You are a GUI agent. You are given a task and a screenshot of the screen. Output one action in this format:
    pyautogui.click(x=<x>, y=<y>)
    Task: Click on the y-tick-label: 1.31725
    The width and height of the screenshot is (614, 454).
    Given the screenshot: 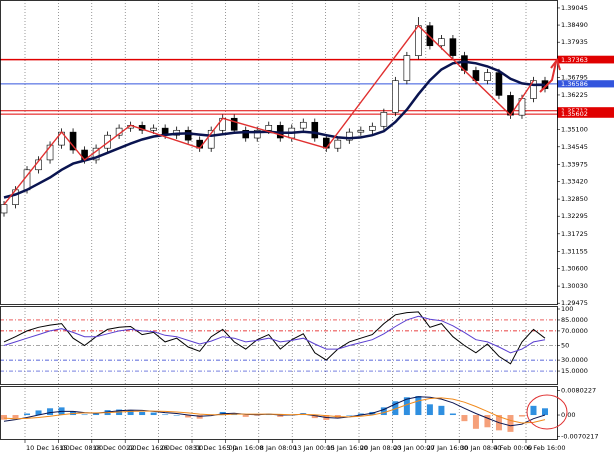 What is the action you would take?
    pyautogui.click(x=574, y=234)
    